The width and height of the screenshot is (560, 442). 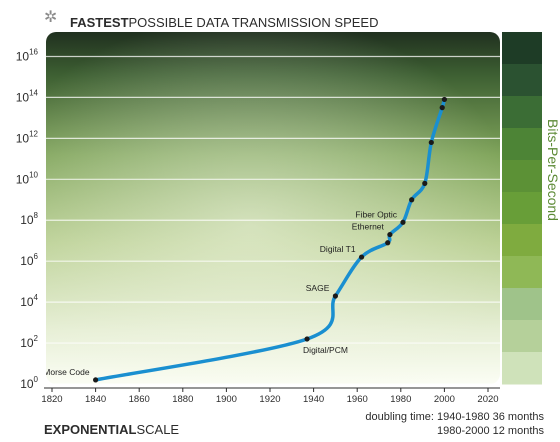 What do you see at coordinates (318, 288) in the screenshot?
I see `point-label: SAGE` at bounding box center [318, 288].